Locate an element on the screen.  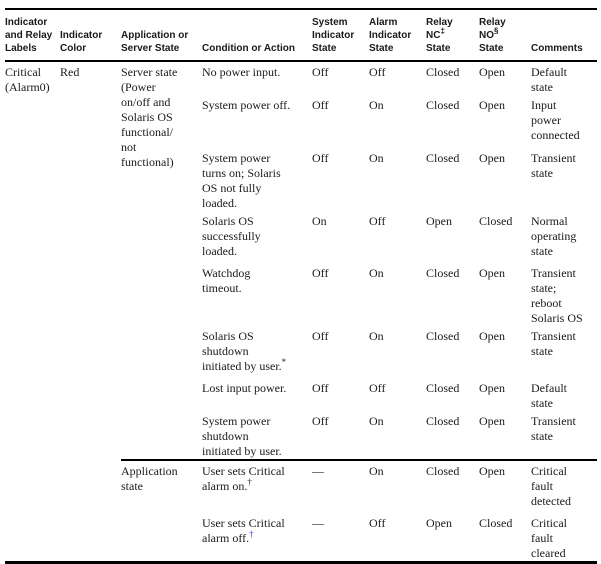
cell-comments: Input power connected is located at coordinates (555, 120).